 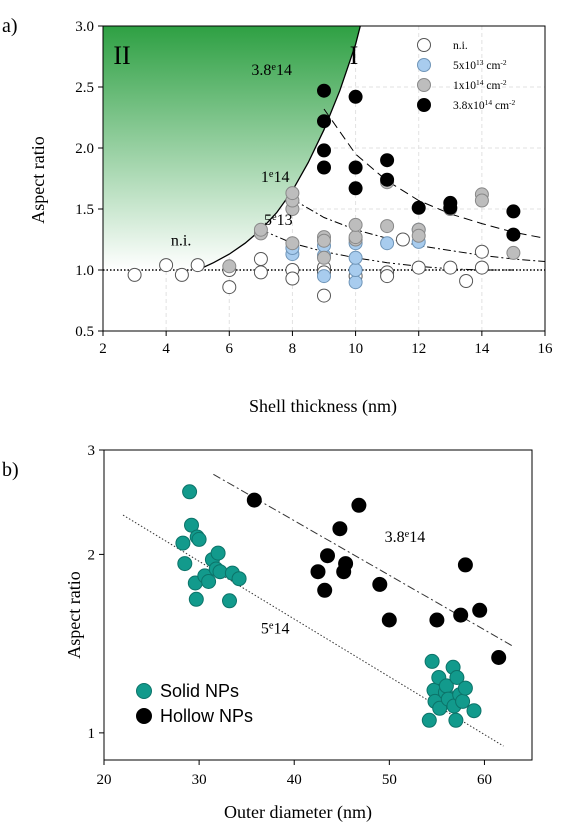 I want to click on y-tick-label: 1.0, so click(x=84, y=271).